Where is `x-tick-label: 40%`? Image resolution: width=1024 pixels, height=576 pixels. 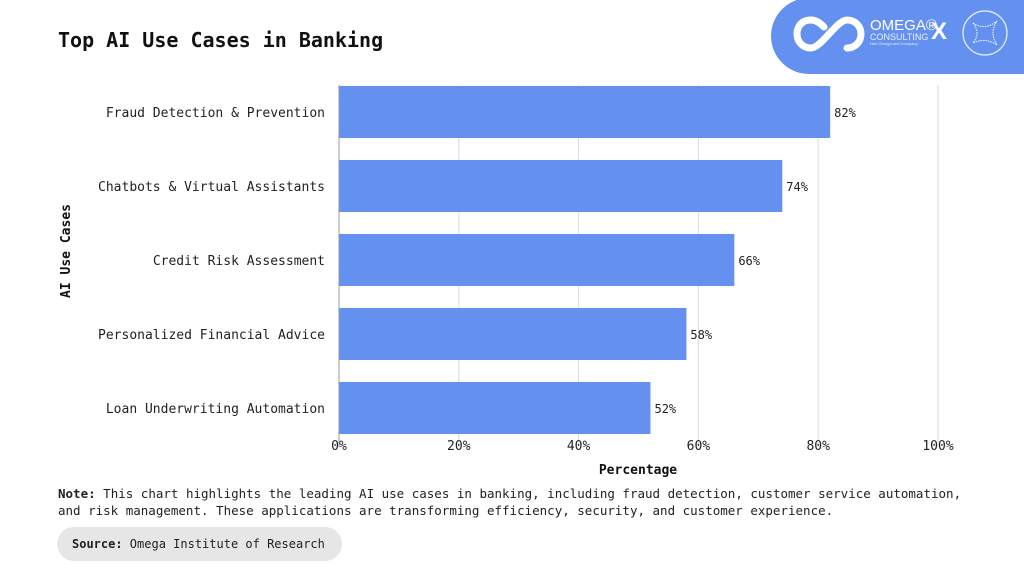
x-tick-label: 40% is located at coordinates (579, 446).